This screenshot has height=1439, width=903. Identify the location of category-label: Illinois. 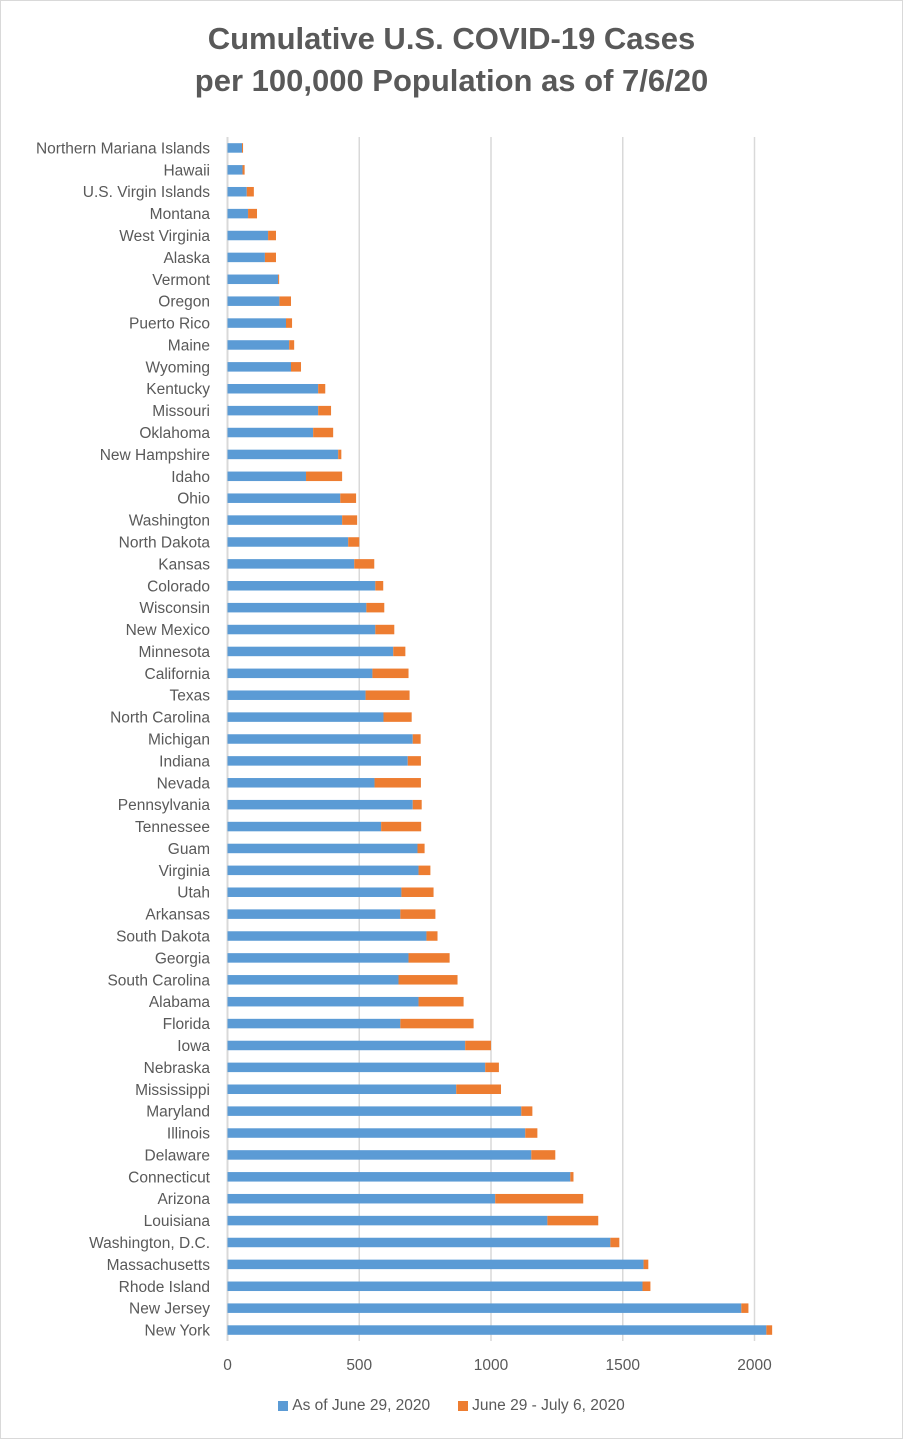
(188, 1134).